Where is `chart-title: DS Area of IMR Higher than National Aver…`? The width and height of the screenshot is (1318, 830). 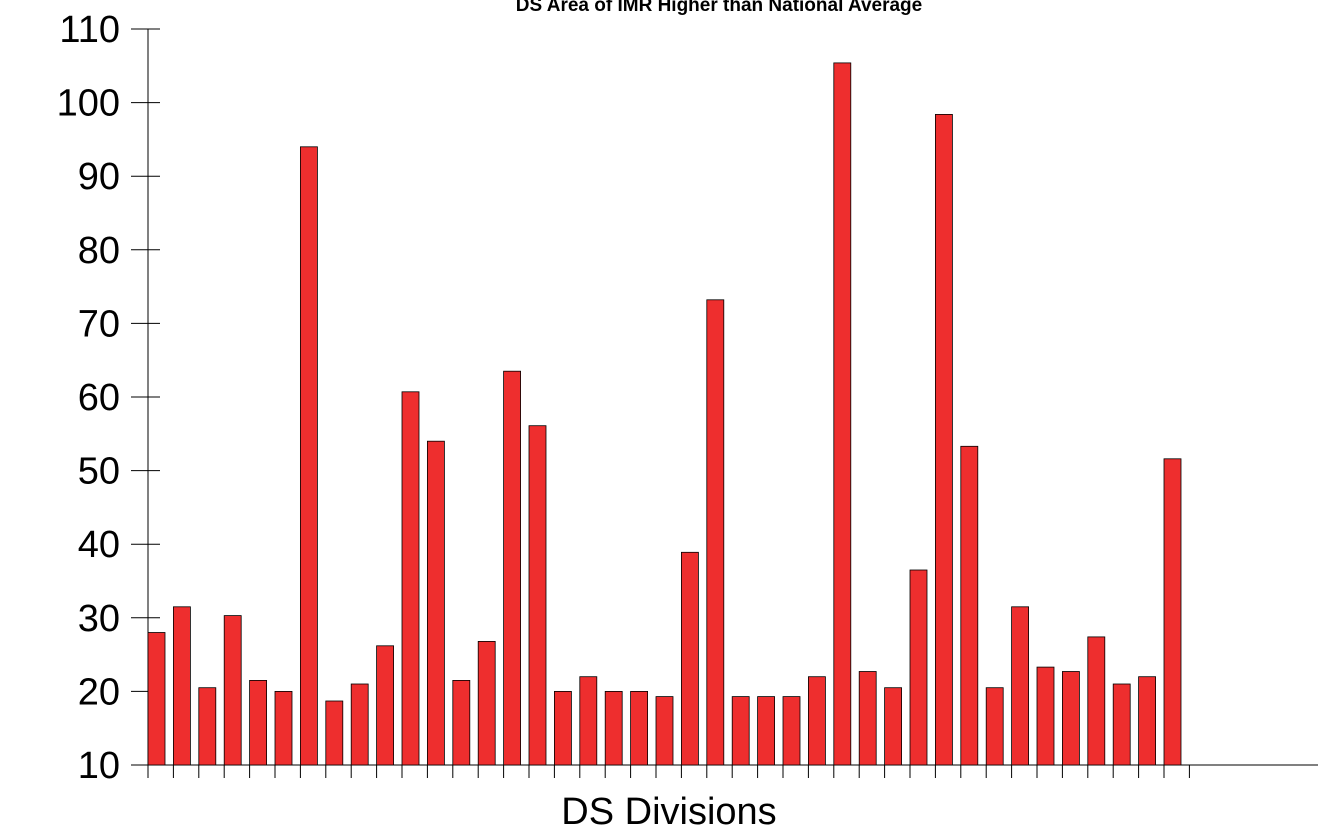
chart-title: DS Area of IMR Higher than National Aver… is located at coordinates (719, 8).